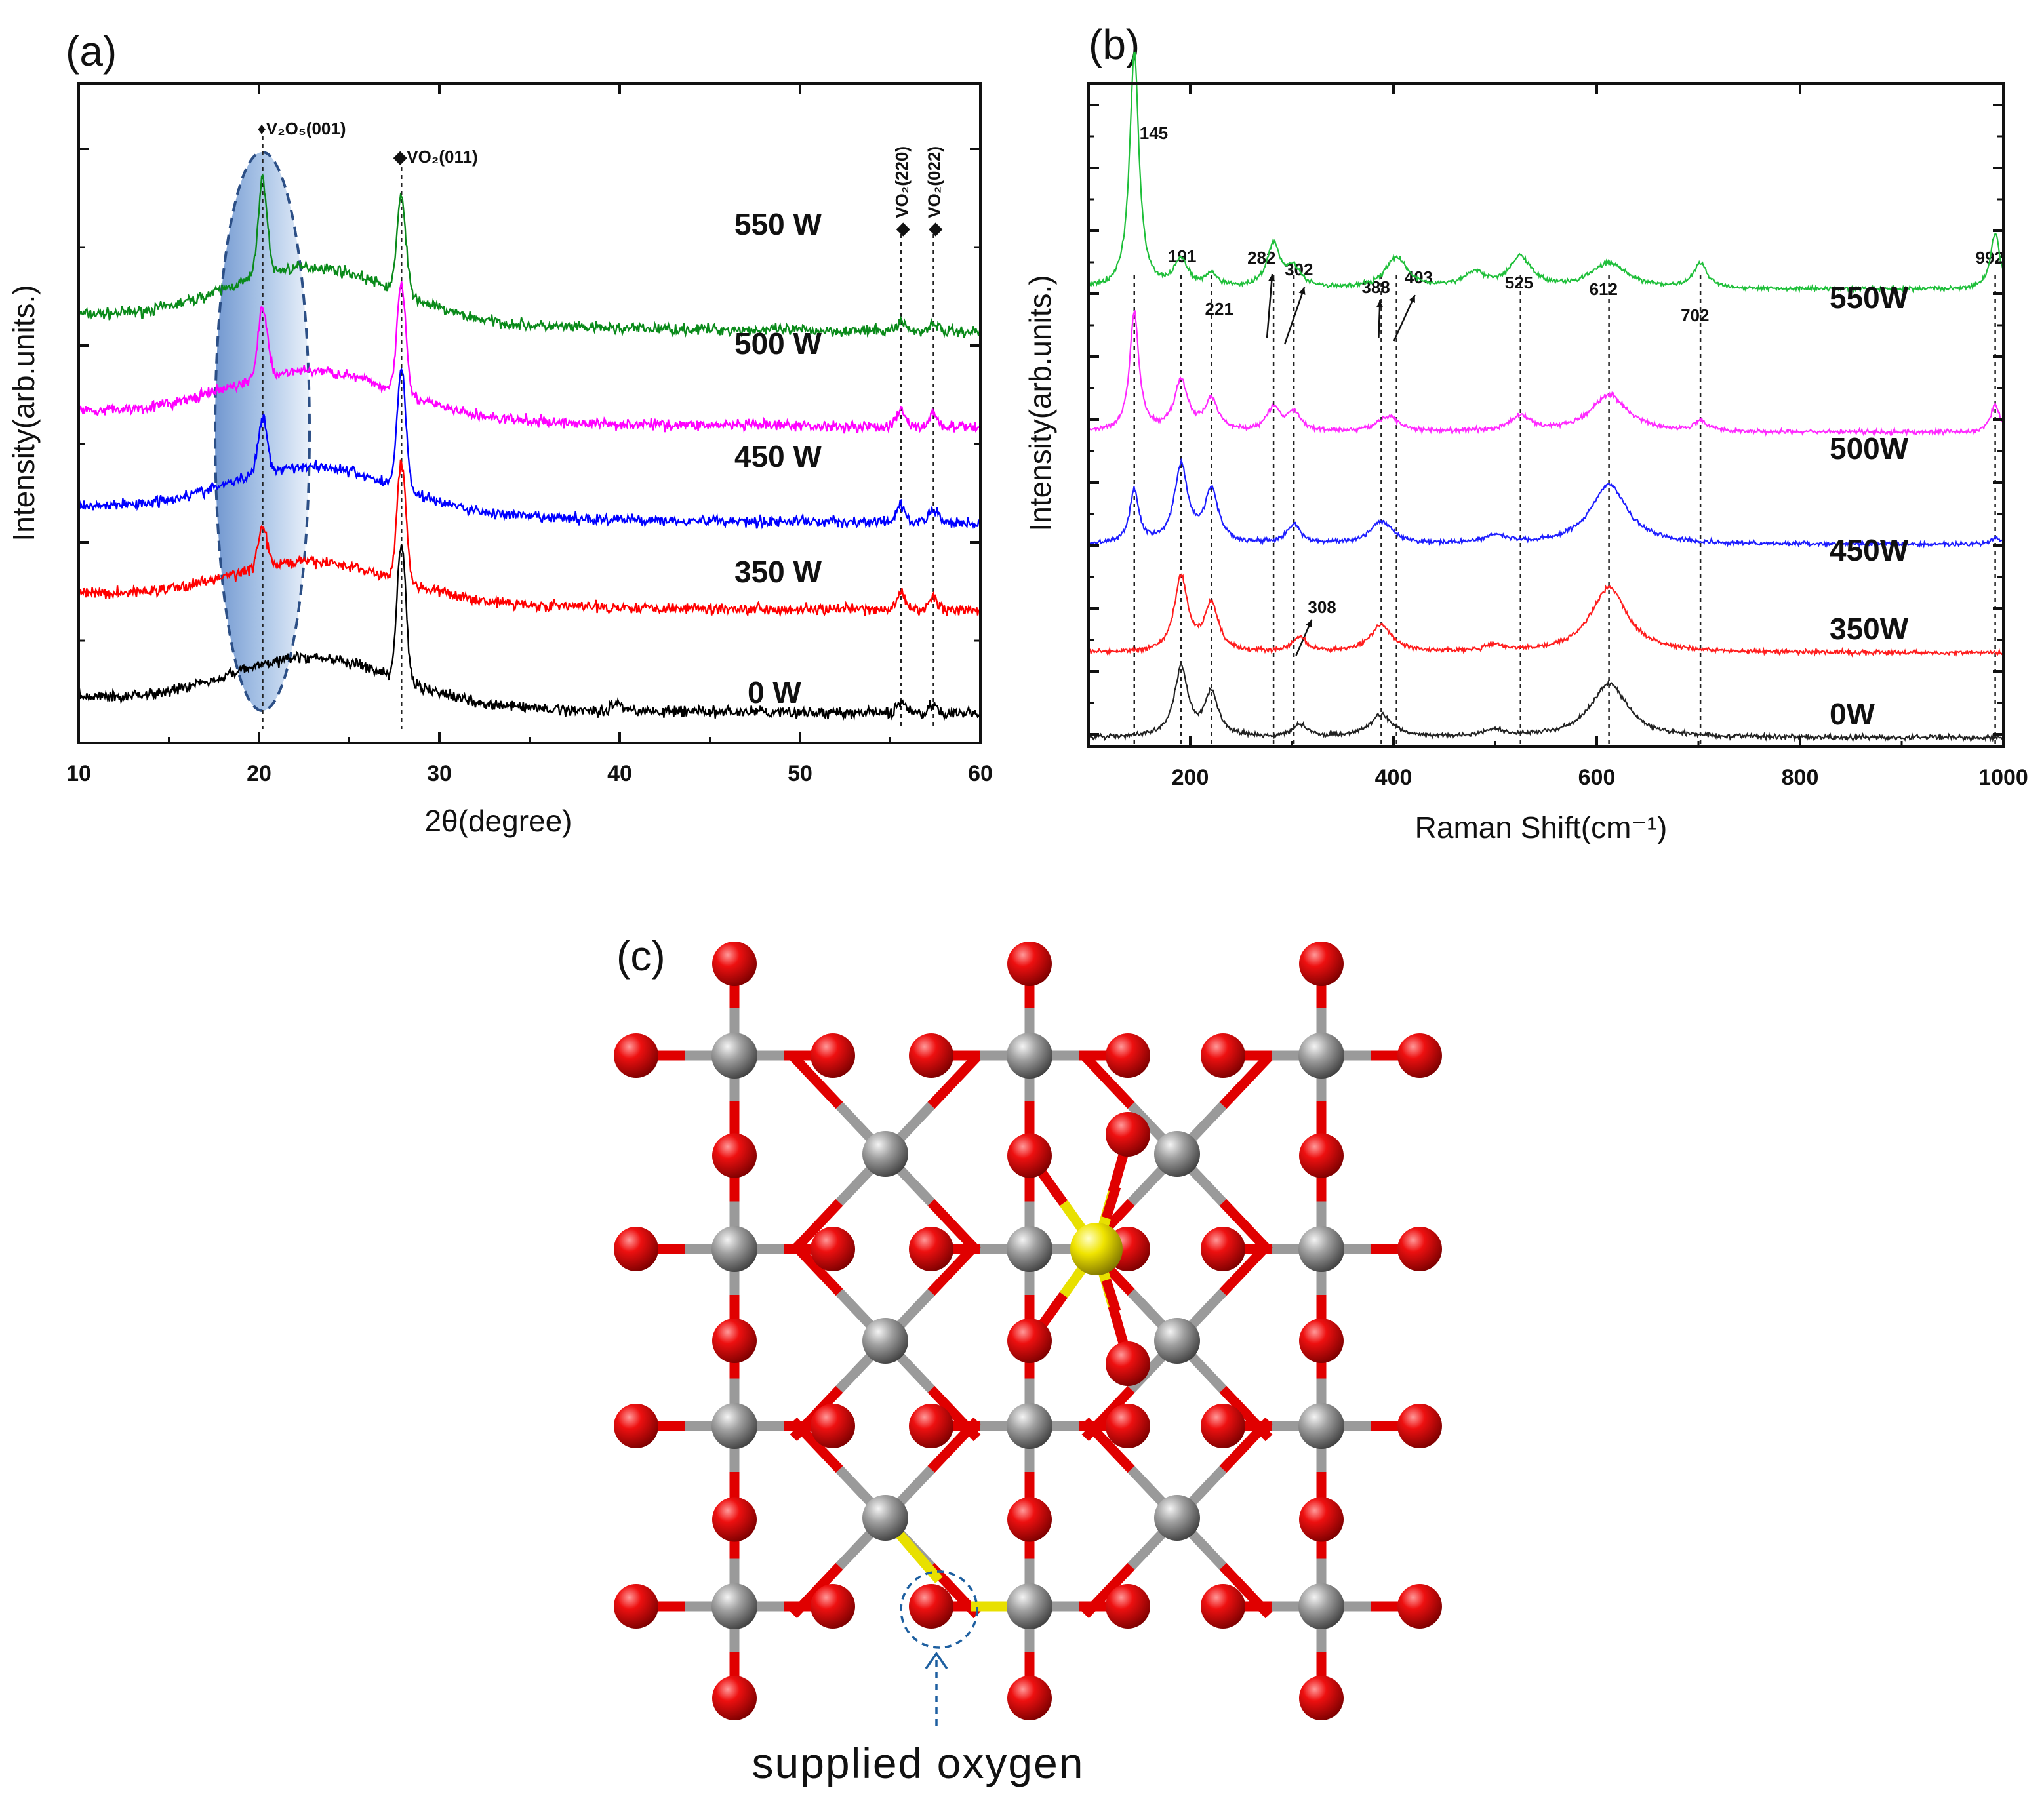 The width and height of the screenshot is (2044, 1805). Describe the element at coordinates (1545, 503) in the screenshot. I see `panel-b-series-450w` at that location.